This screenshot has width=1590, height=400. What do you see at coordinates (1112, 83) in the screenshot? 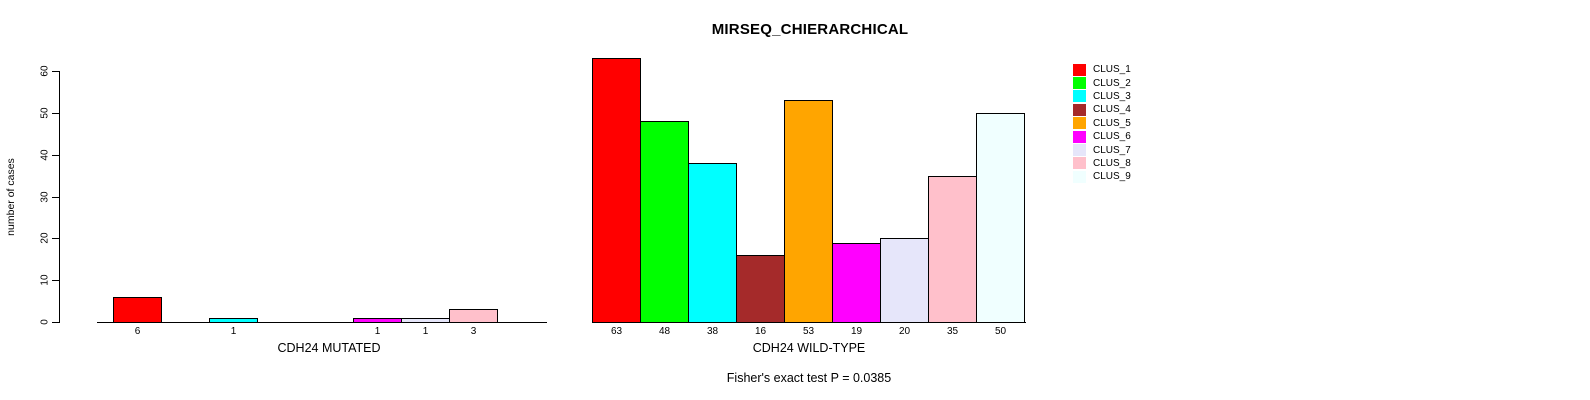
I see `legend-label: CLUS_2` at bounding box center [1112, 83].